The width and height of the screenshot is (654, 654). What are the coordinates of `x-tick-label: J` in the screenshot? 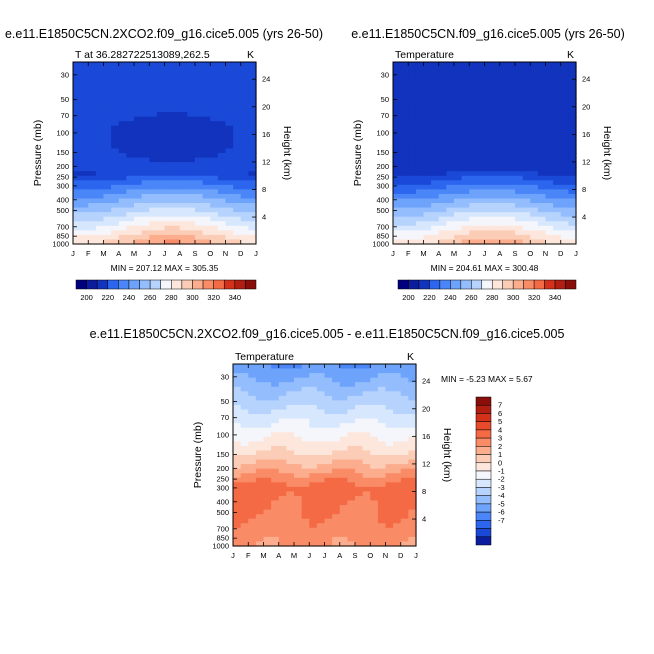 It's located at (416, 555).